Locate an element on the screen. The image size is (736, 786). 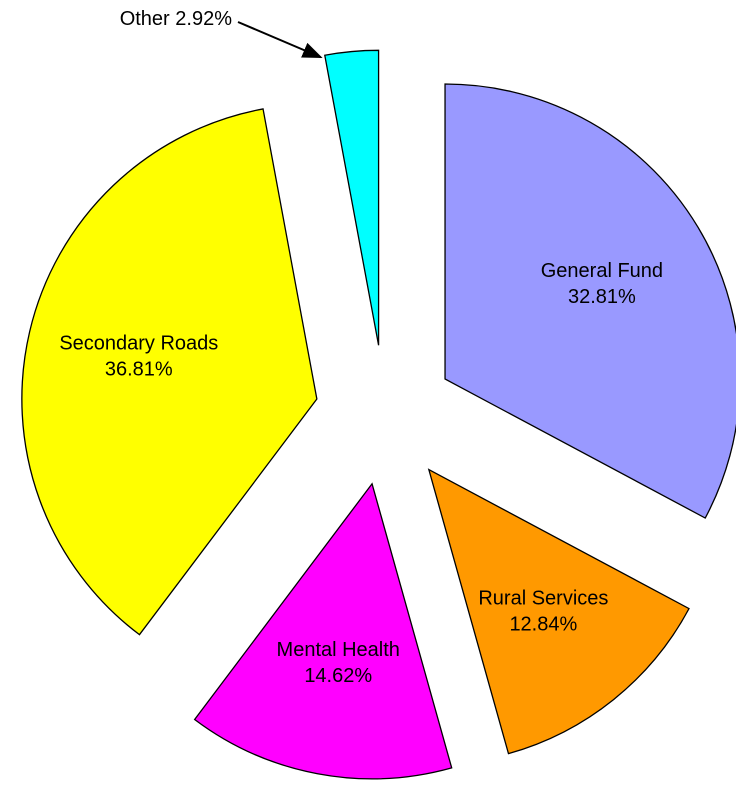
slice-value: 14.62% is located at coordinates (338, 676).